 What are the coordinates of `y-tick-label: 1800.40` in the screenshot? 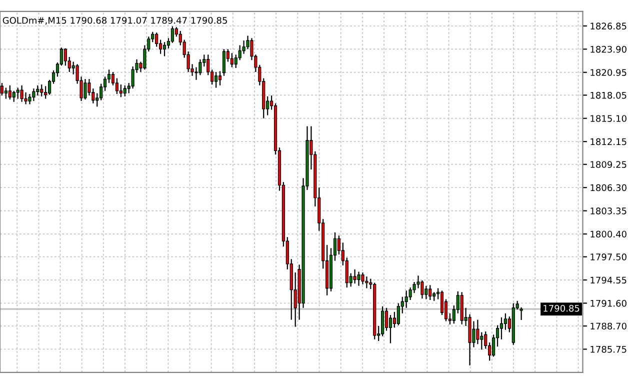 It's located at (608, 234).